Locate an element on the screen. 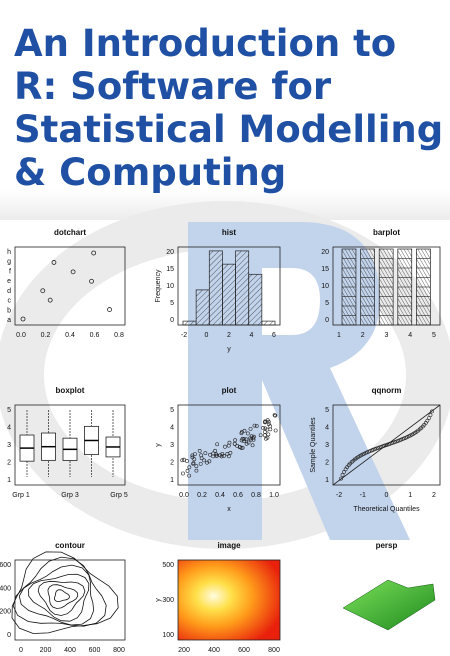 The height and width of the screenshot is (656, 450). plot-panel: barplot 1 2 3 4 5 0 5 10 15 20 is located at coordinates (381, 283).